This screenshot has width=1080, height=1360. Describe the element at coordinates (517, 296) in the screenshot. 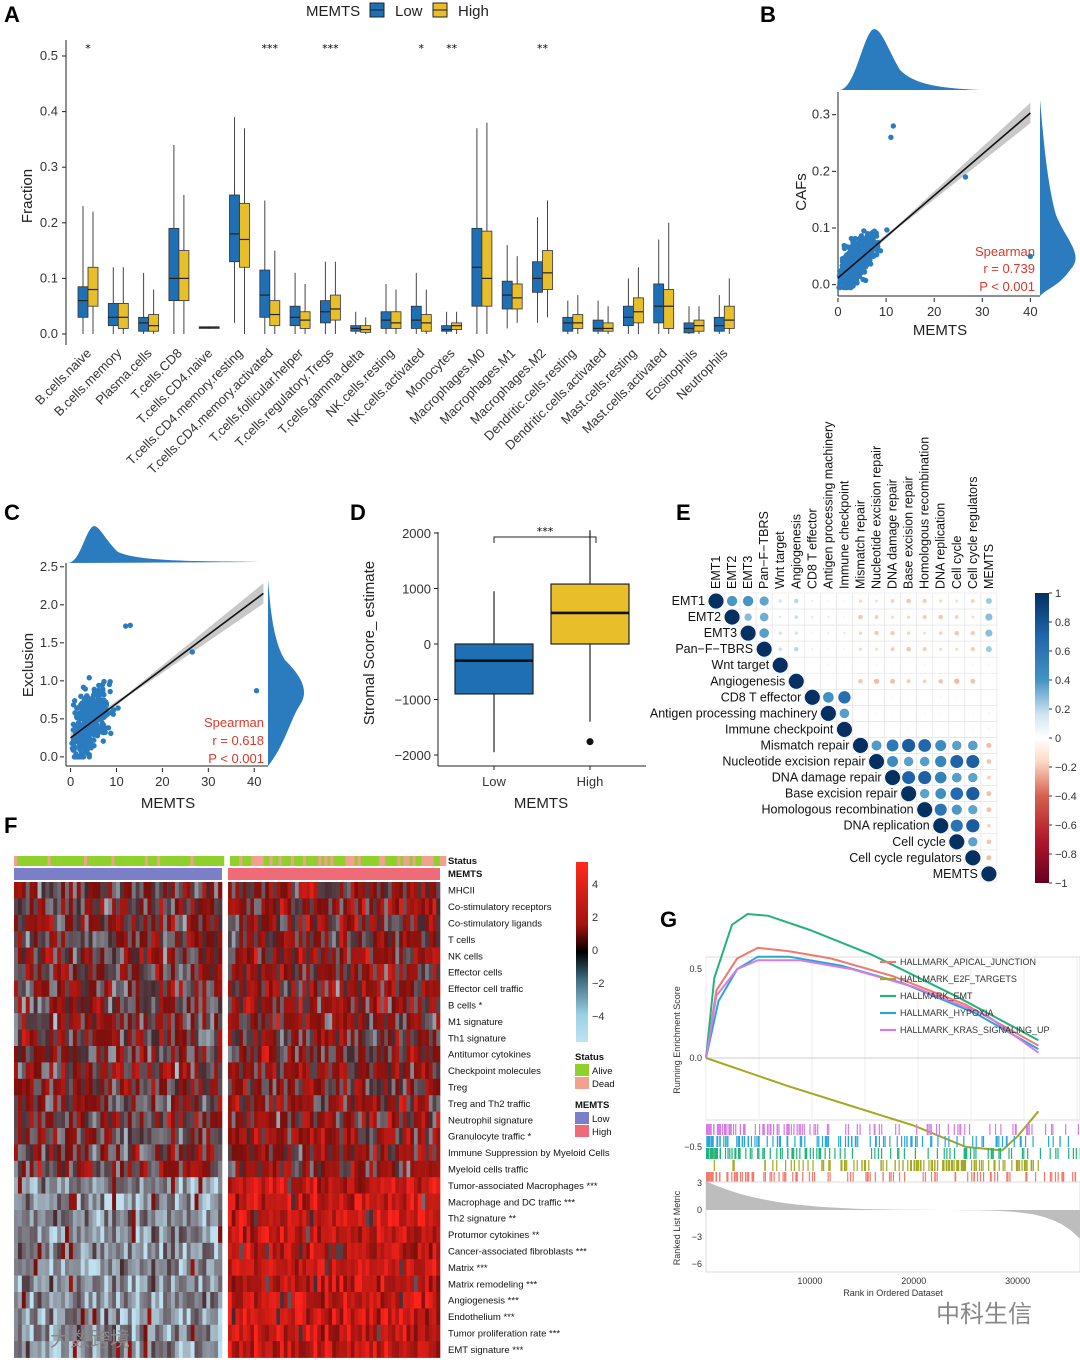

I see `box-body` at that location.